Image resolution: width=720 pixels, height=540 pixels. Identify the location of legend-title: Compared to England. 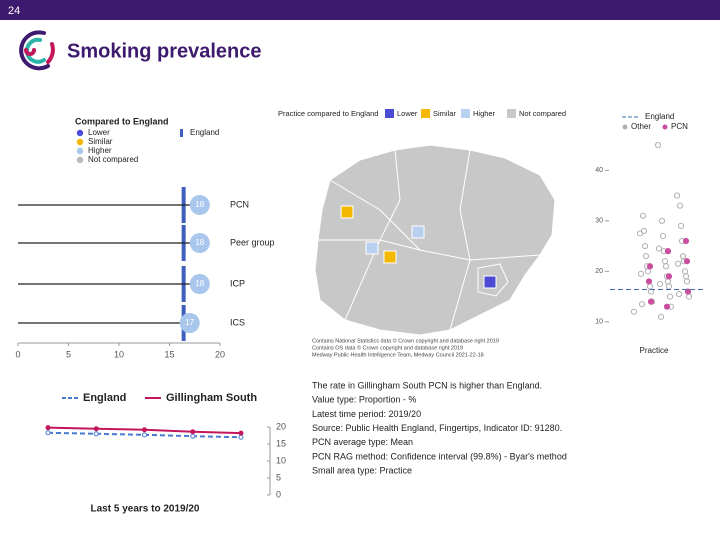
(122, 121).